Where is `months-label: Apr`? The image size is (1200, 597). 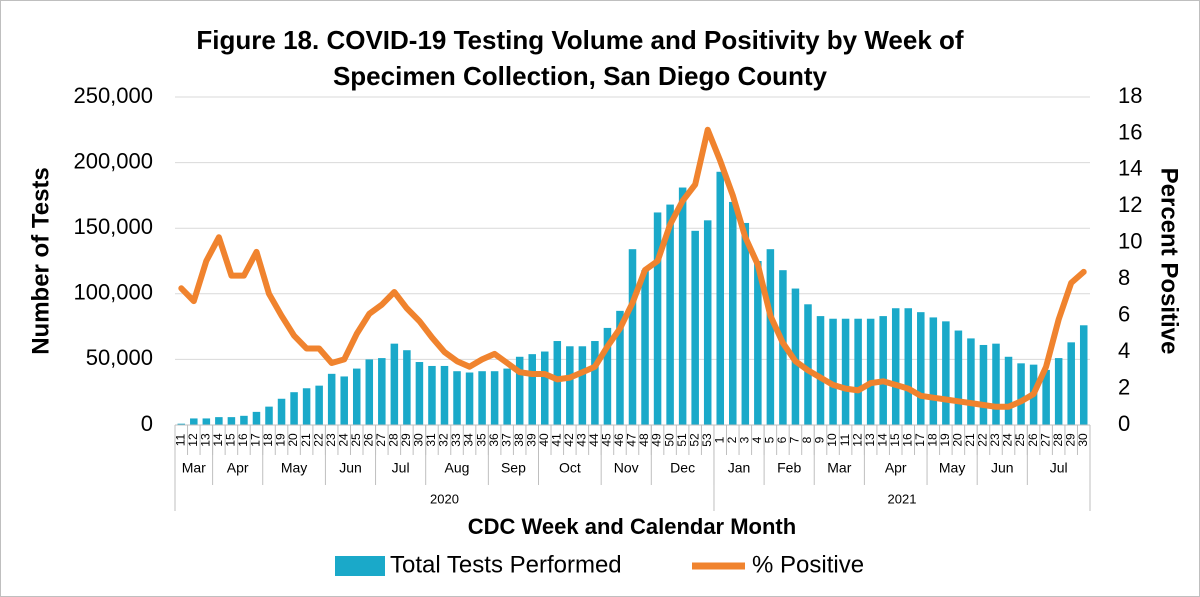 months-label: Apr is located at coordinates (896, 468).